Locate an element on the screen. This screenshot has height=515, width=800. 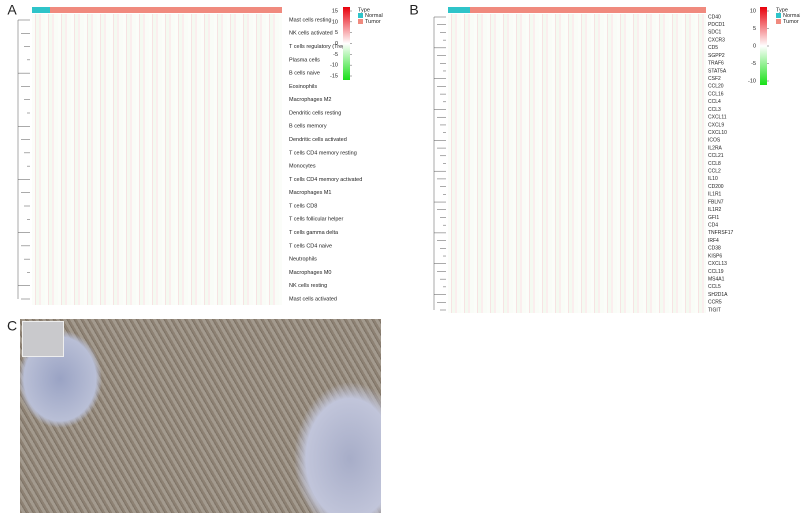
row-label: CXCR3 is located at coordinates (716, 40).